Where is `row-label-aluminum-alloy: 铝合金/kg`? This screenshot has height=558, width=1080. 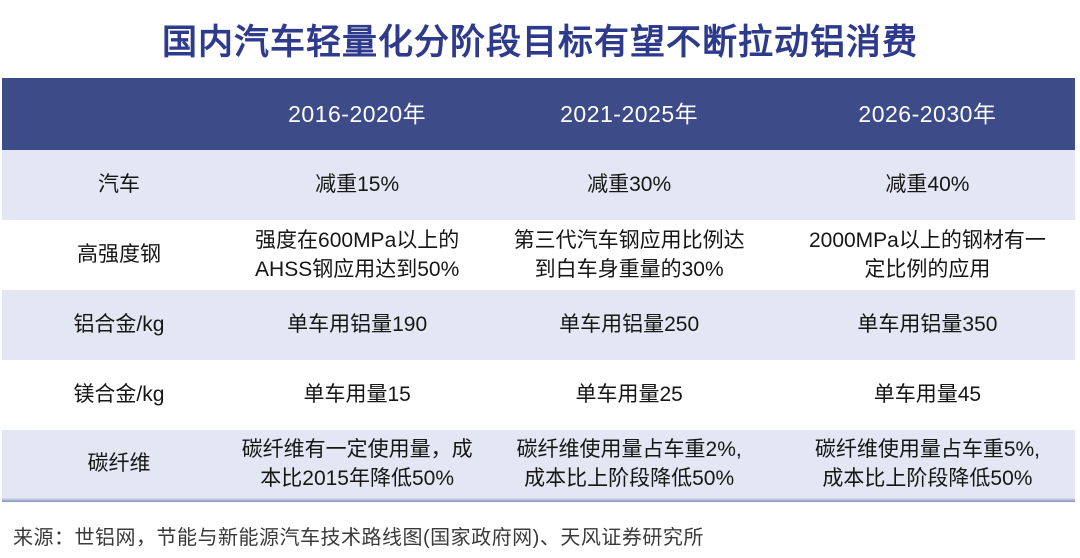
row-label-aluminum-alloy: 铝合金/kg is located at coordinates (119, 325).